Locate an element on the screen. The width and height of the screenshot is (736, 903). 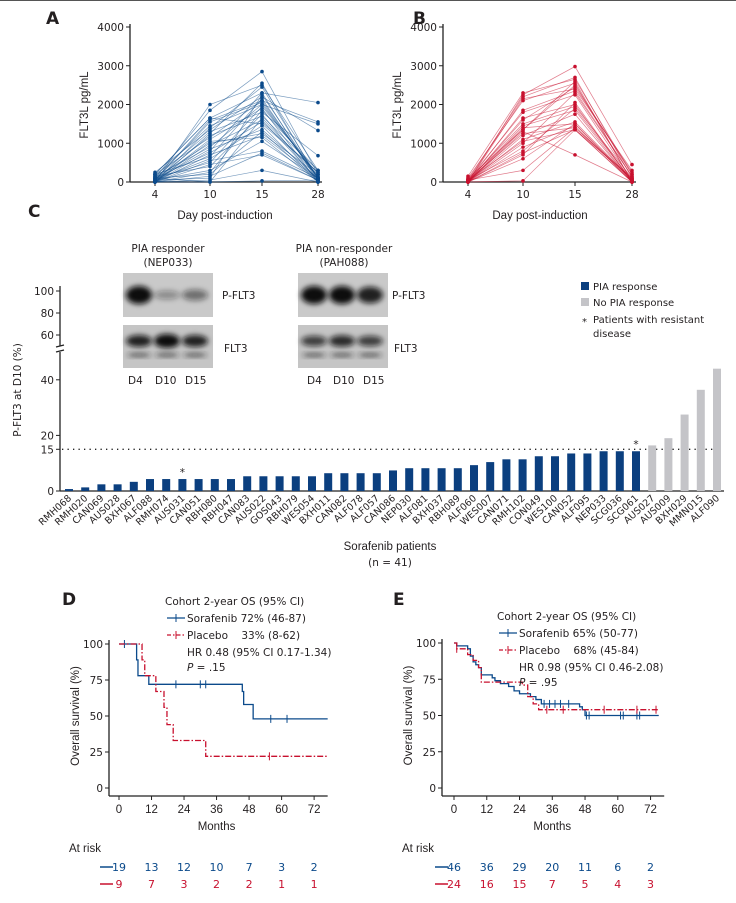
p-symbol: P is located at coordinates (522, 683).